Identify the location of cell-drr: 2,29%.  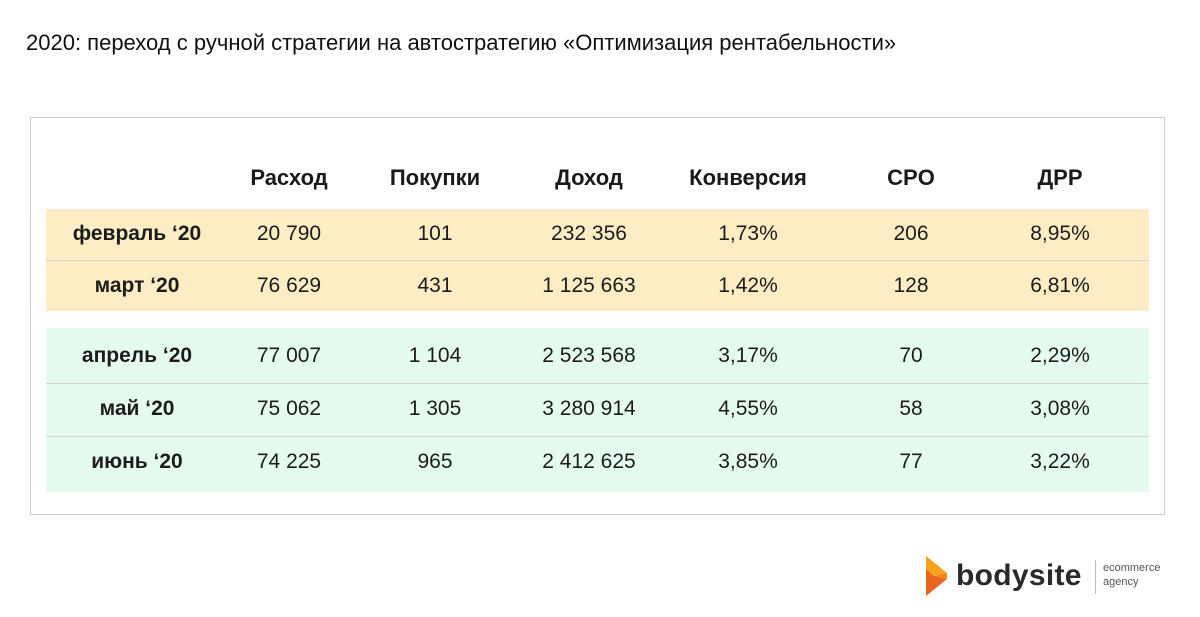
(1060, 355).